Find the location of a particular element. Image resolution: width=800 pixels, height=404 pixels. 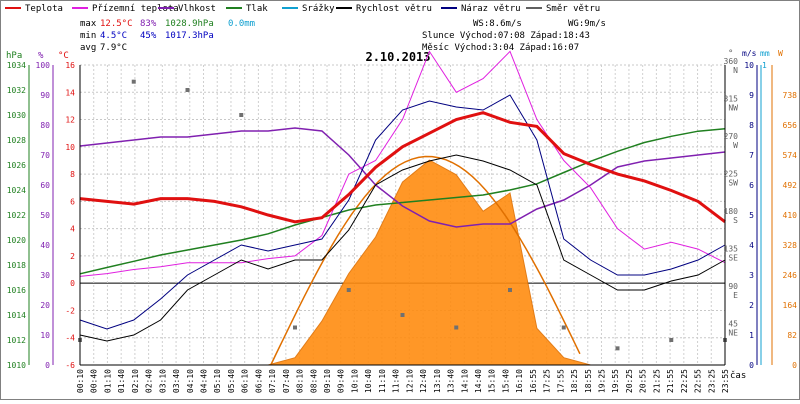

axis-time-tick-45: 22:55 is located at coordinates (698, 381).